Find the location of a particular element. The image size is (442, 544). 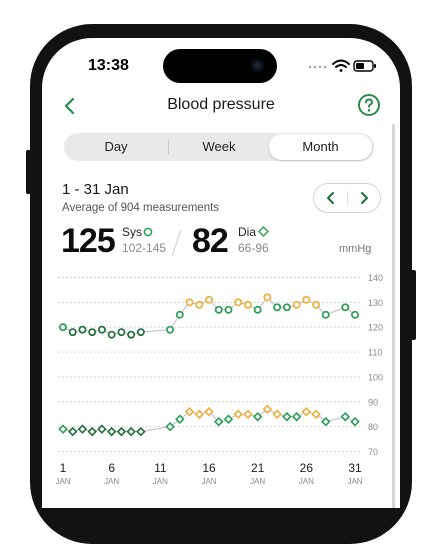

y-tick-label: 110 is located at coordinates (375, 353).